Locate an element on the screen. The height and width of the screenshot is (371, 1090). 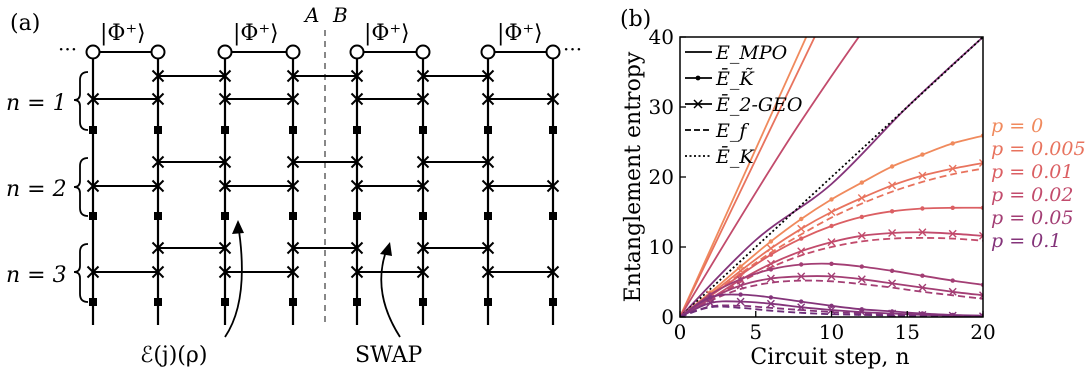
legend-label-4: Ē_K is located at coordinates (735, 156).